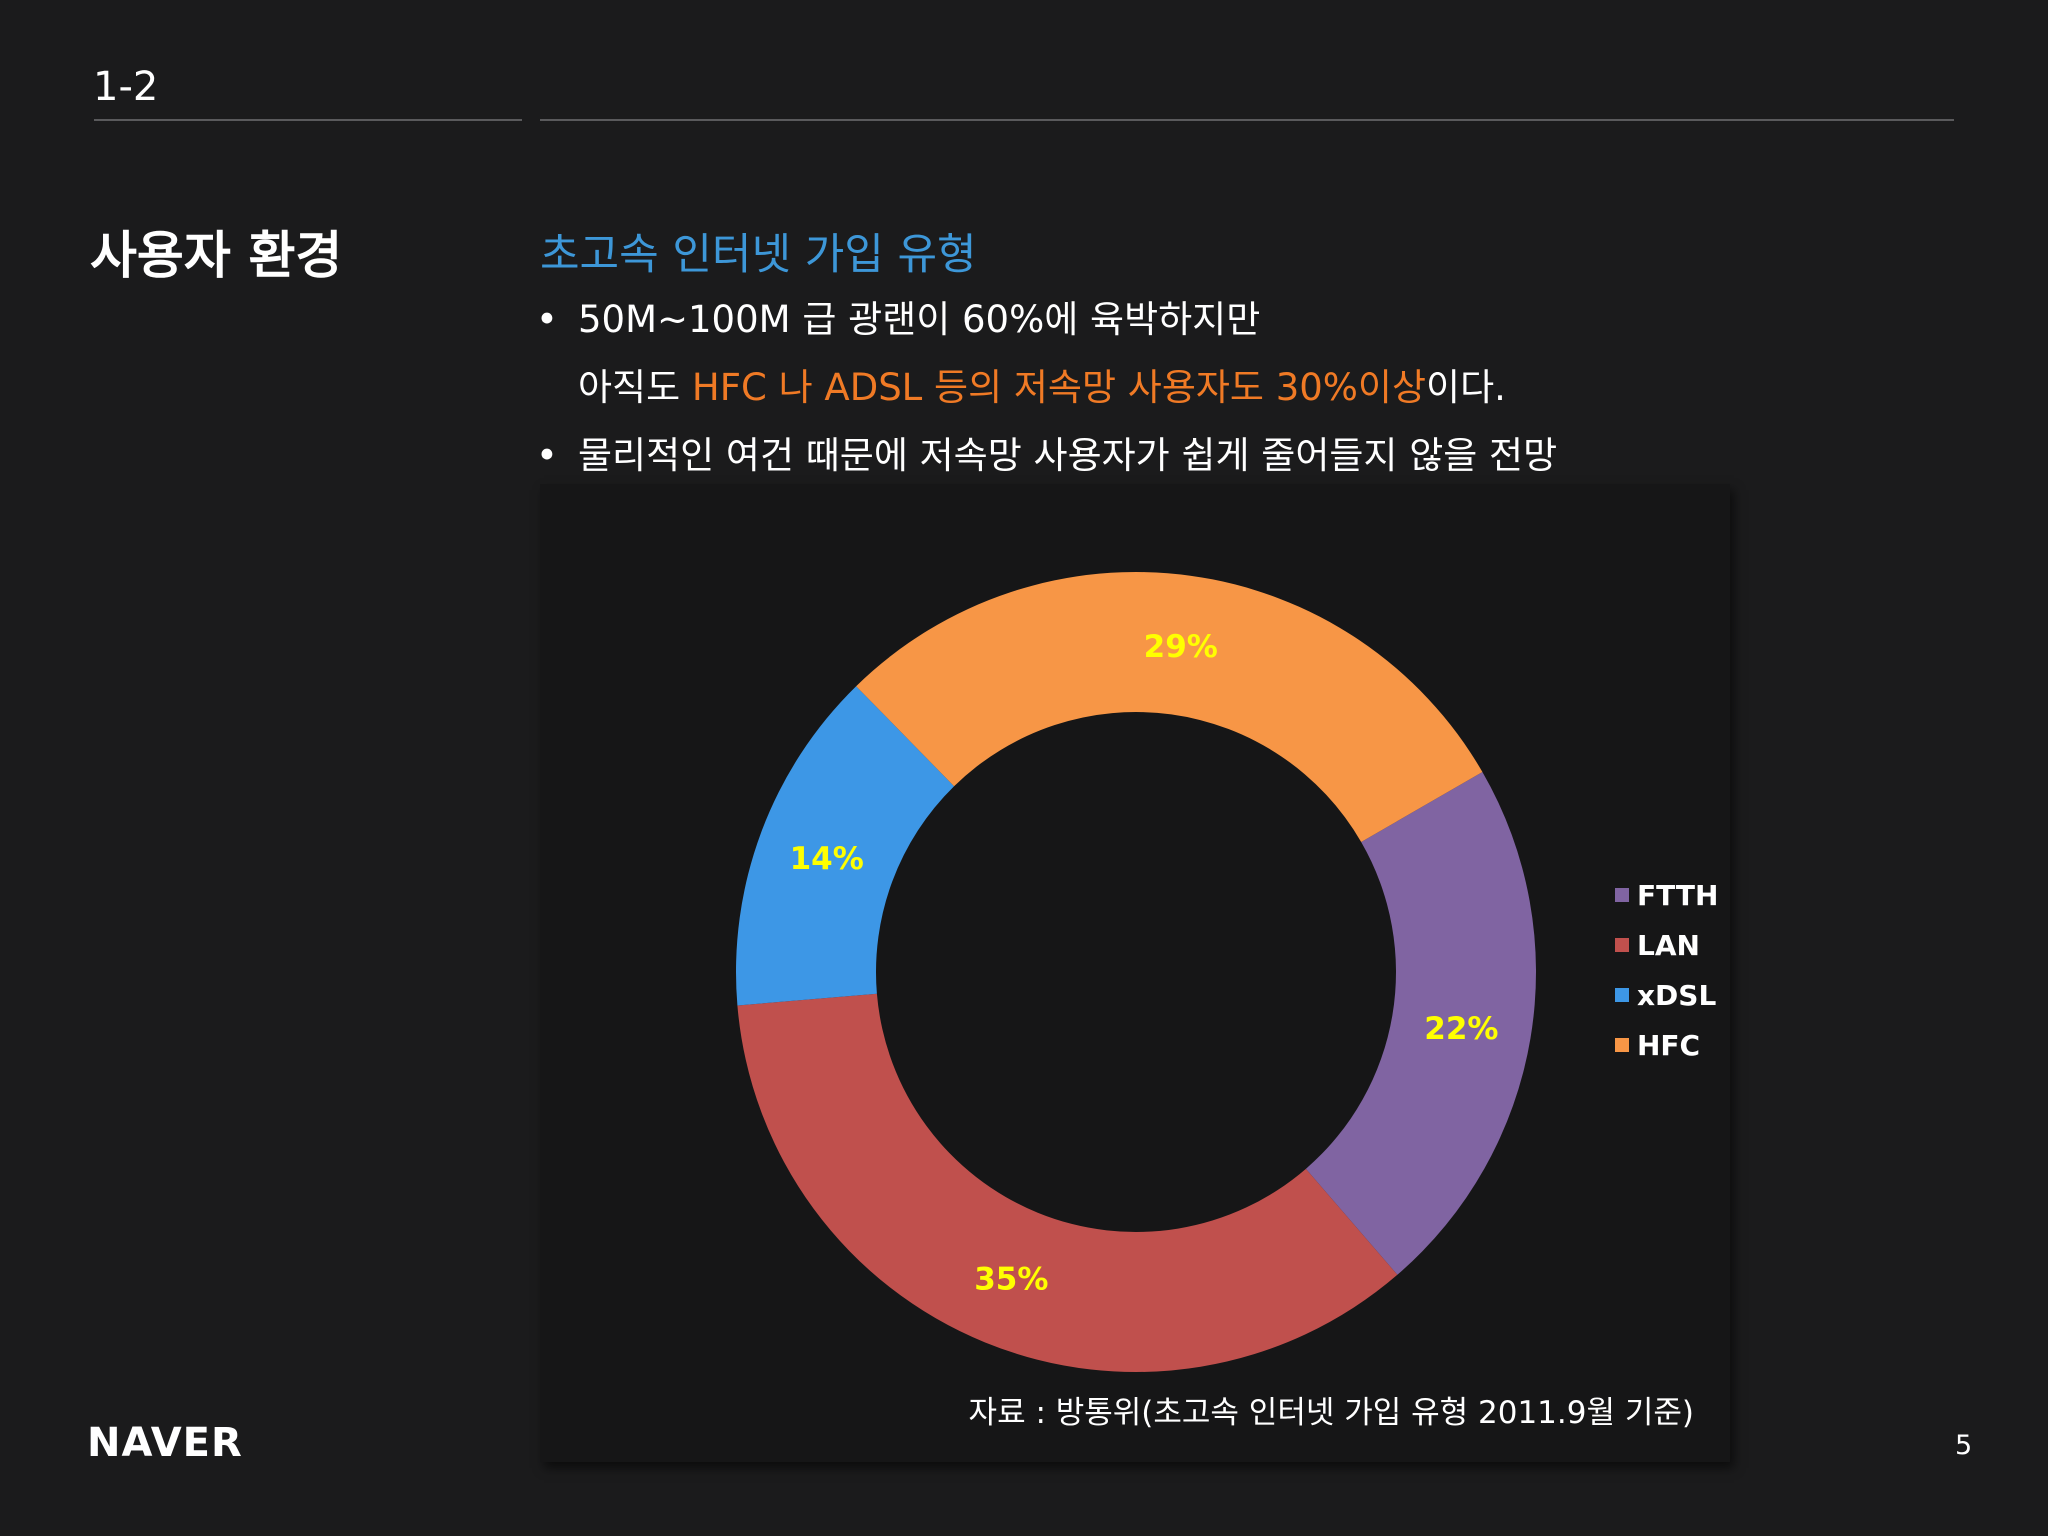  Describe the element at coordinates (1420, 1023) in the screenshot. I see `donut-slice-ftth` at that location.